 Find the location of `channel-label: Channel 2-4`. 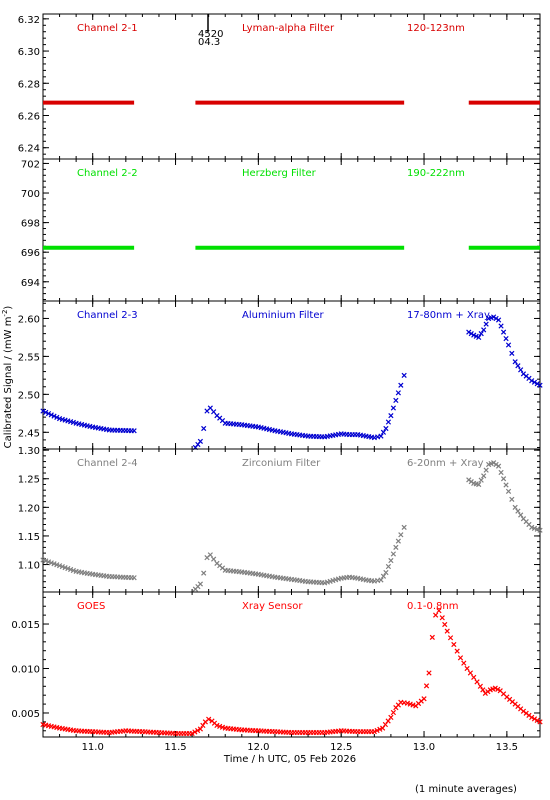

channel-label: Channel 2-4 is located at coordinates (107, 463).